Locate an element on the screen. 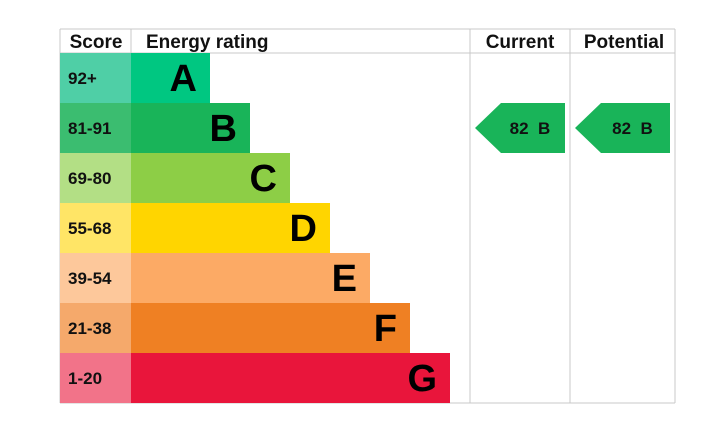 The height and width of the screenshot is (427, 724). rating-arrows: 82 B 82 B is located at coordinates (572, 128).